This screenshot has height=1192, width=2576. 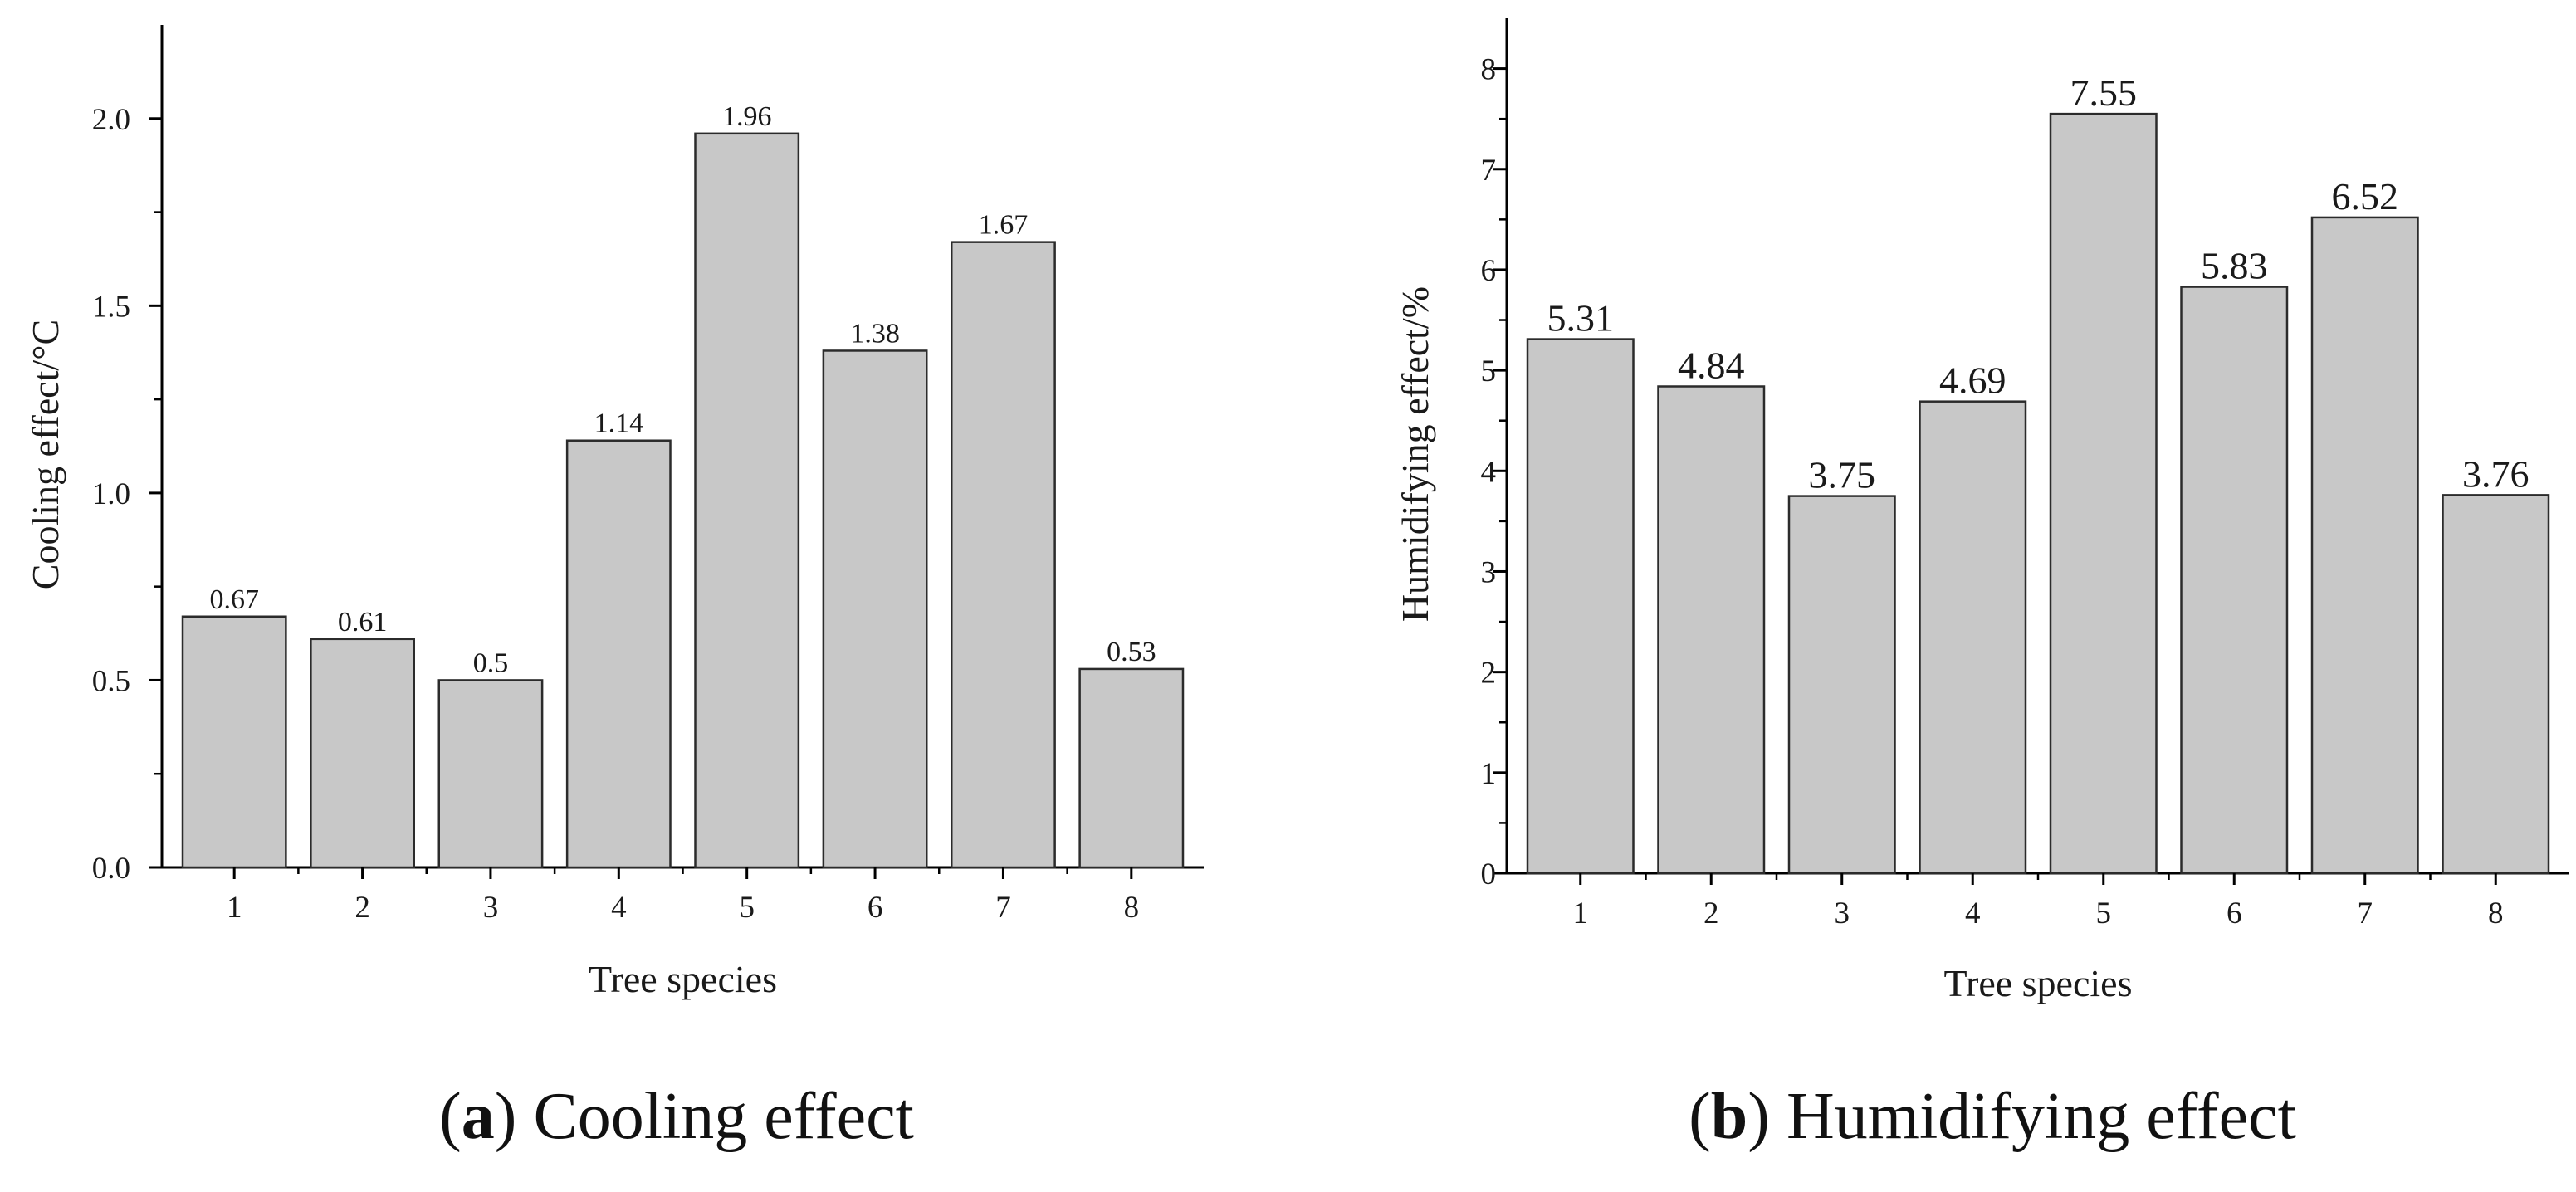 What do you see at coordinates (111, 869) in the screenshot?
I see `y-tick-label: 0.0` at bounding box center [111, 869].